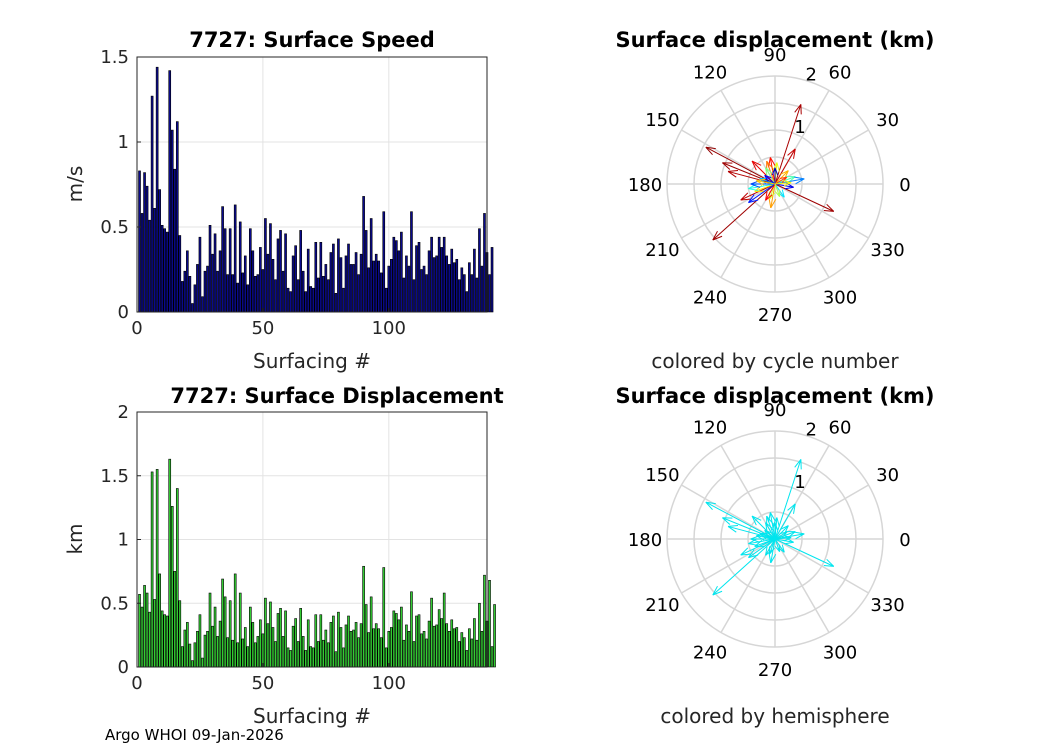  What do you see at coordinates (887, 120) in the screenshot?
I see `angle-tick-label: 30` at bounding box center [887, 120].